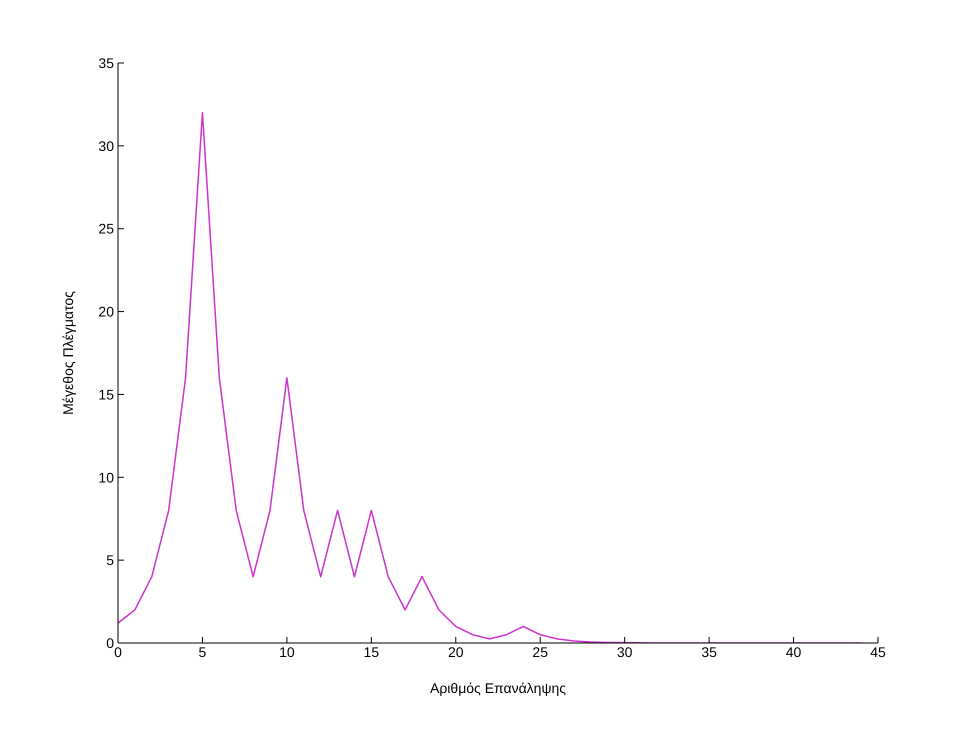 The height and width of the screenshot is (735, 972). Describe the element at coordinates (456, 652) in the screenshot. I see `x-tick-label: 20` at that location.